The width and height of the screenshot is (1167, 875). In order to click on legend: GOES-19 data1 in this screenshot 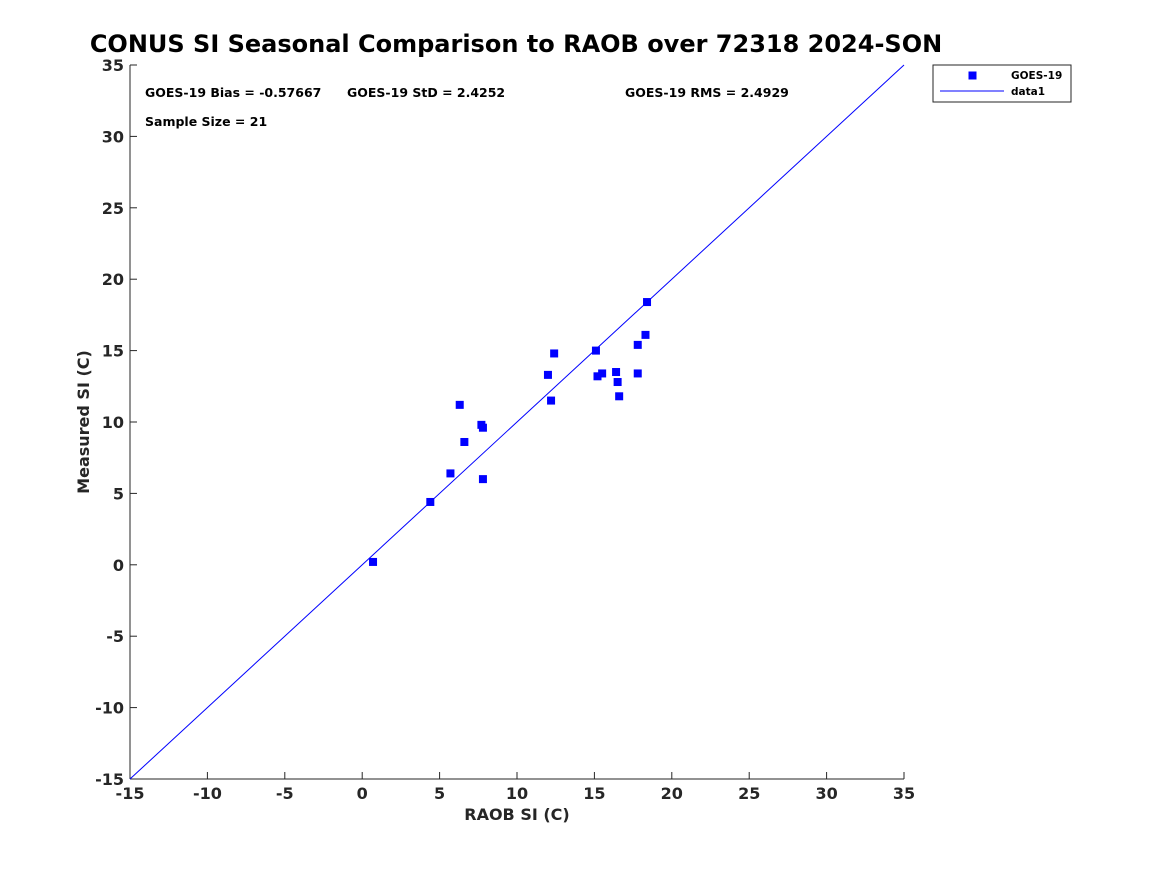, I will do `click(1002, 83)`.